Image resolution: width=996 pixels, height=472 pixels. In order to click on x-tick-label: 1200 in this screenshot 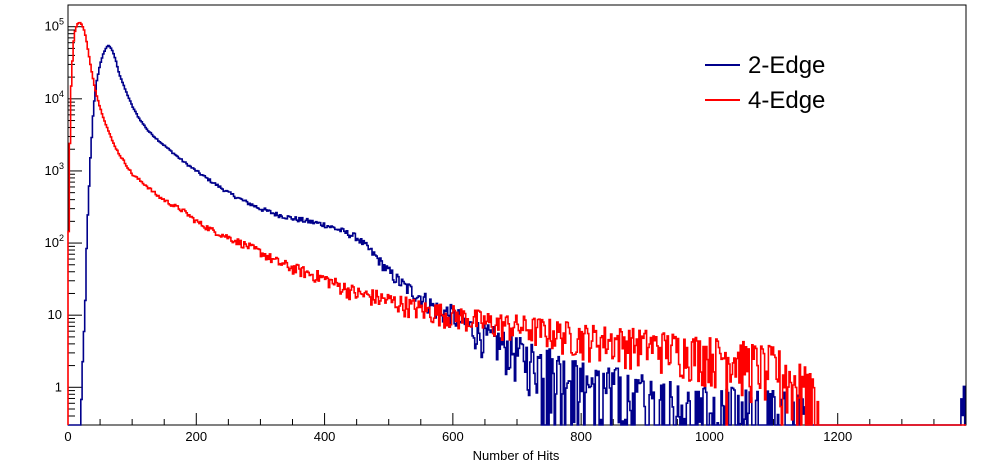, I will do `click(837, 436)`.